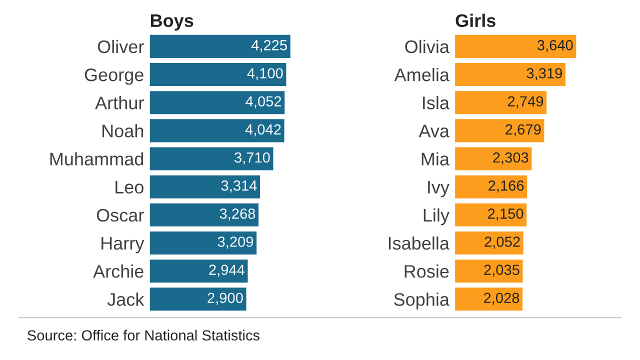  I want to click on data-label: 4,100, so click(265, 74).